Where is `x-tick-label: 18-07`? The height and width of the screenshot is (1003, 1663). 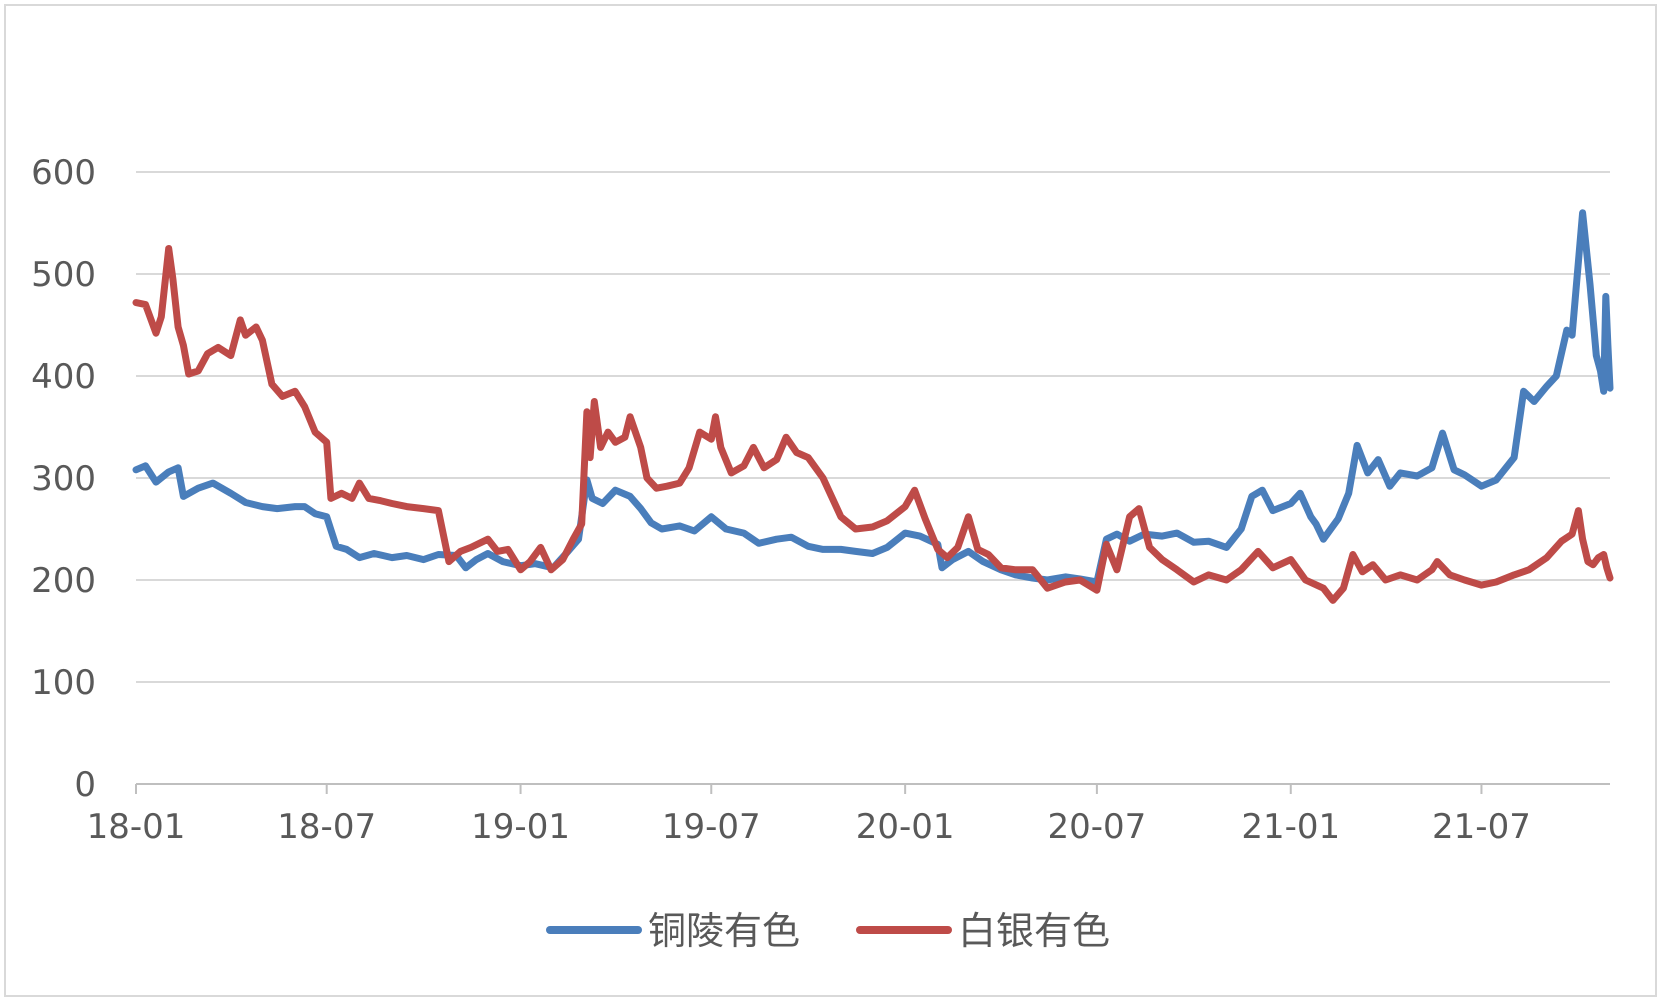 x-tick-label: 18-07 is located at coordinates (326, 827).